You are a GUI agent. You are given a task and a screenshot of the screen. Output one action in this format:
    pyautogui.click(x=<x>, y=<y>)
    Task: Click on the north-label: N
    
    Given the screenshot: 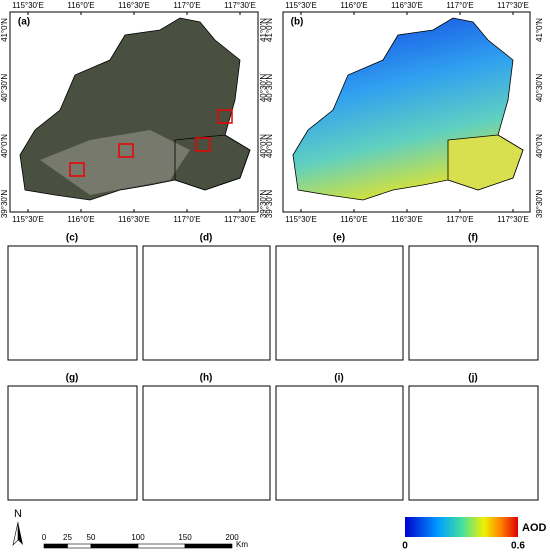 What is the action you would take?
    pyautogui.click(x=18, y=514)
    